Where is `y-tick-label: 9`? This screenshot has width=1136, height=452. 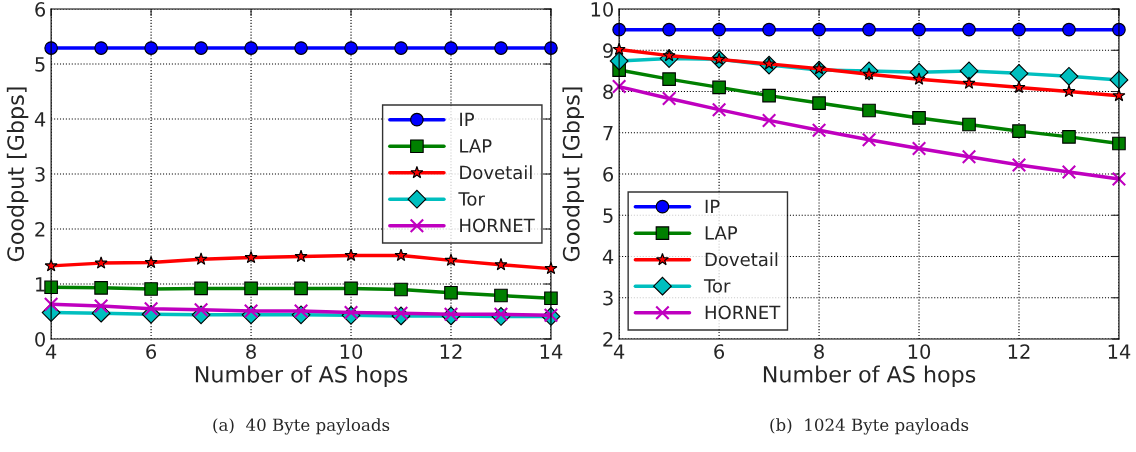
y-tick-label: 9 is located at coordinates (608, 50).